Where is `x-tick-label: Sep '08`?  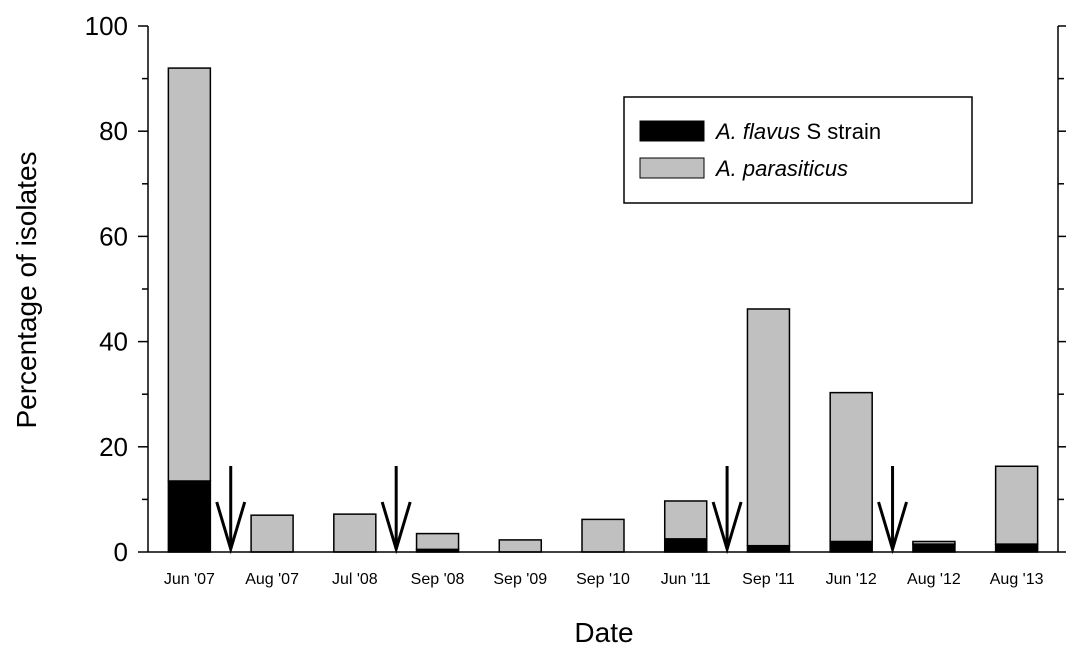 x-tick-label: Sep '08 is located at coordinates (438, 579).